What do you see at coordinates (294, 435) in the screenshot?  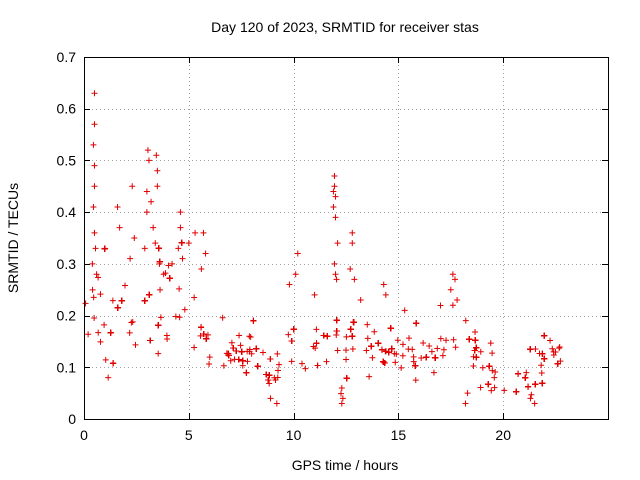 I see `x-tick-label: 10` at bounding box center [294, 435].